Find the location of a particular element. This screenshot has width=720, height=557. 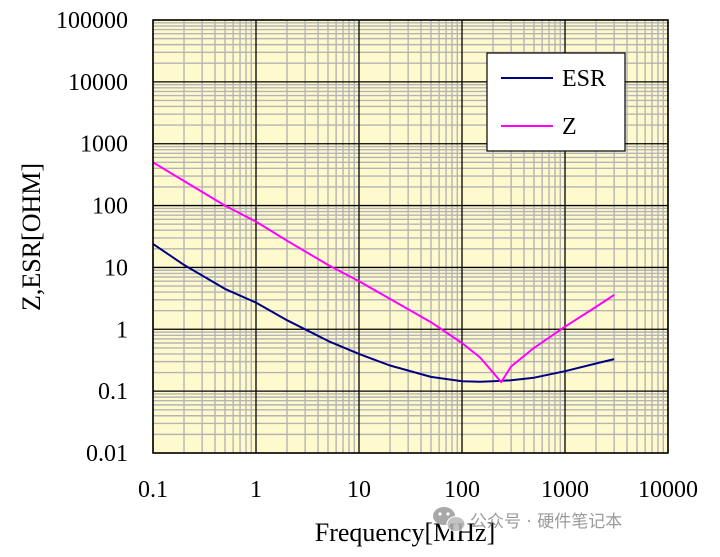

y-tick-label: 0.1 is located at coordinates (113, 392).